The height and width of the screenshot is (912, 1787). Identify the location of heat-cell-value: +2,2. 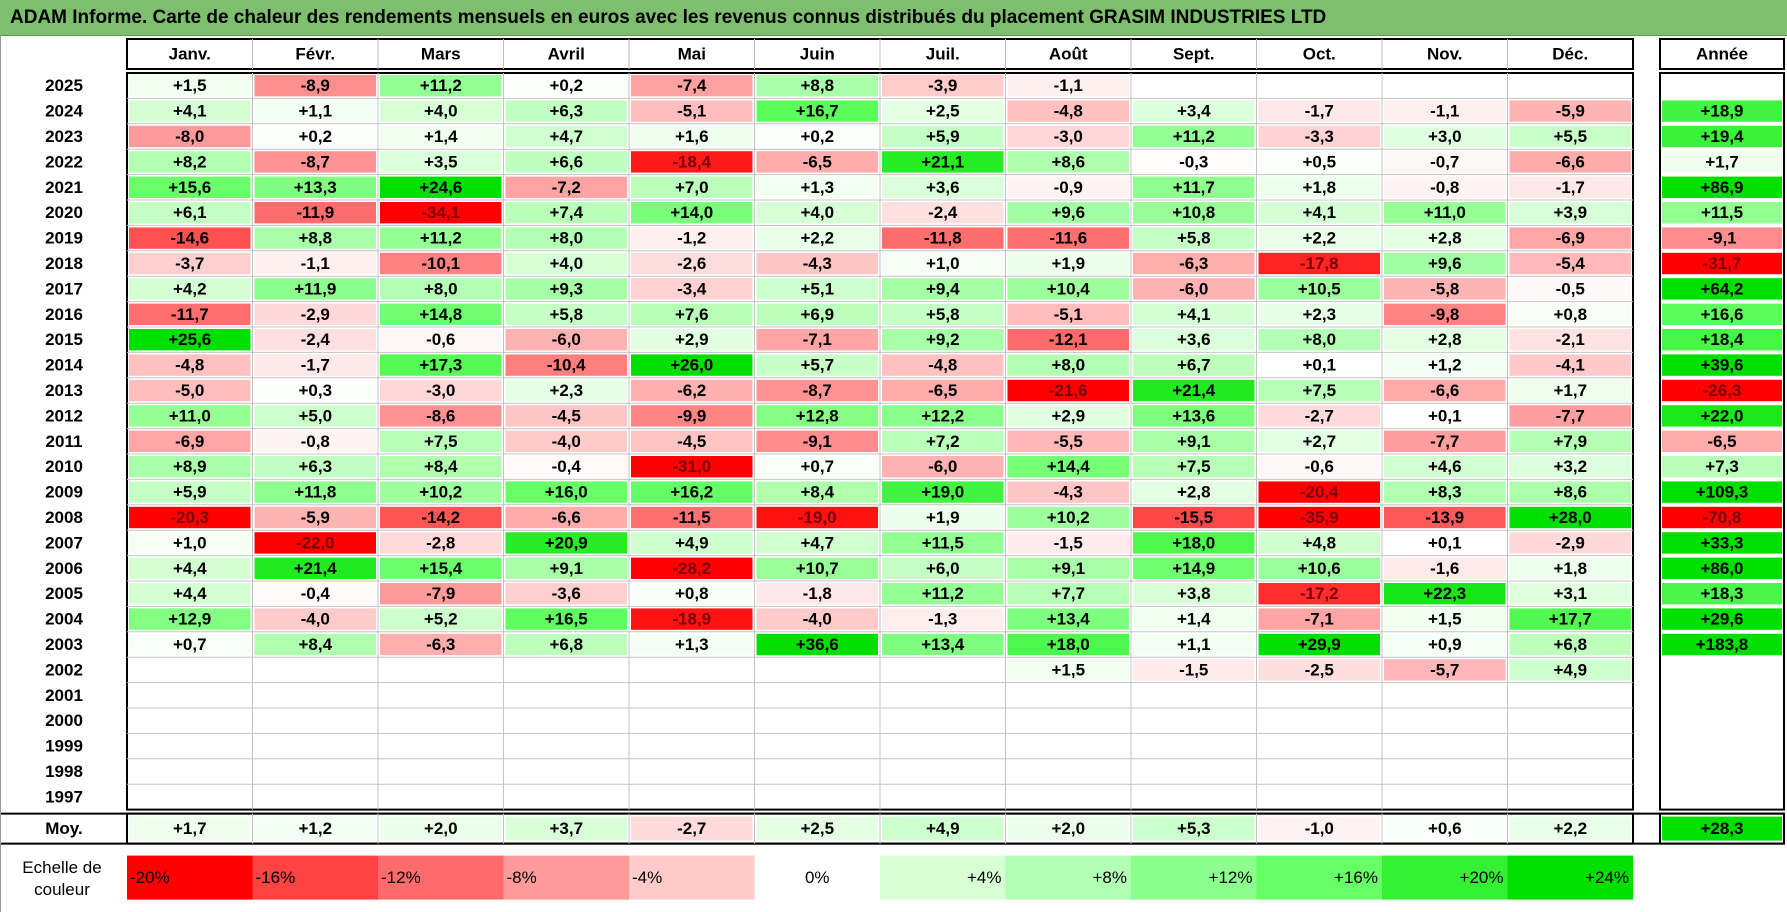
(1319, 238).